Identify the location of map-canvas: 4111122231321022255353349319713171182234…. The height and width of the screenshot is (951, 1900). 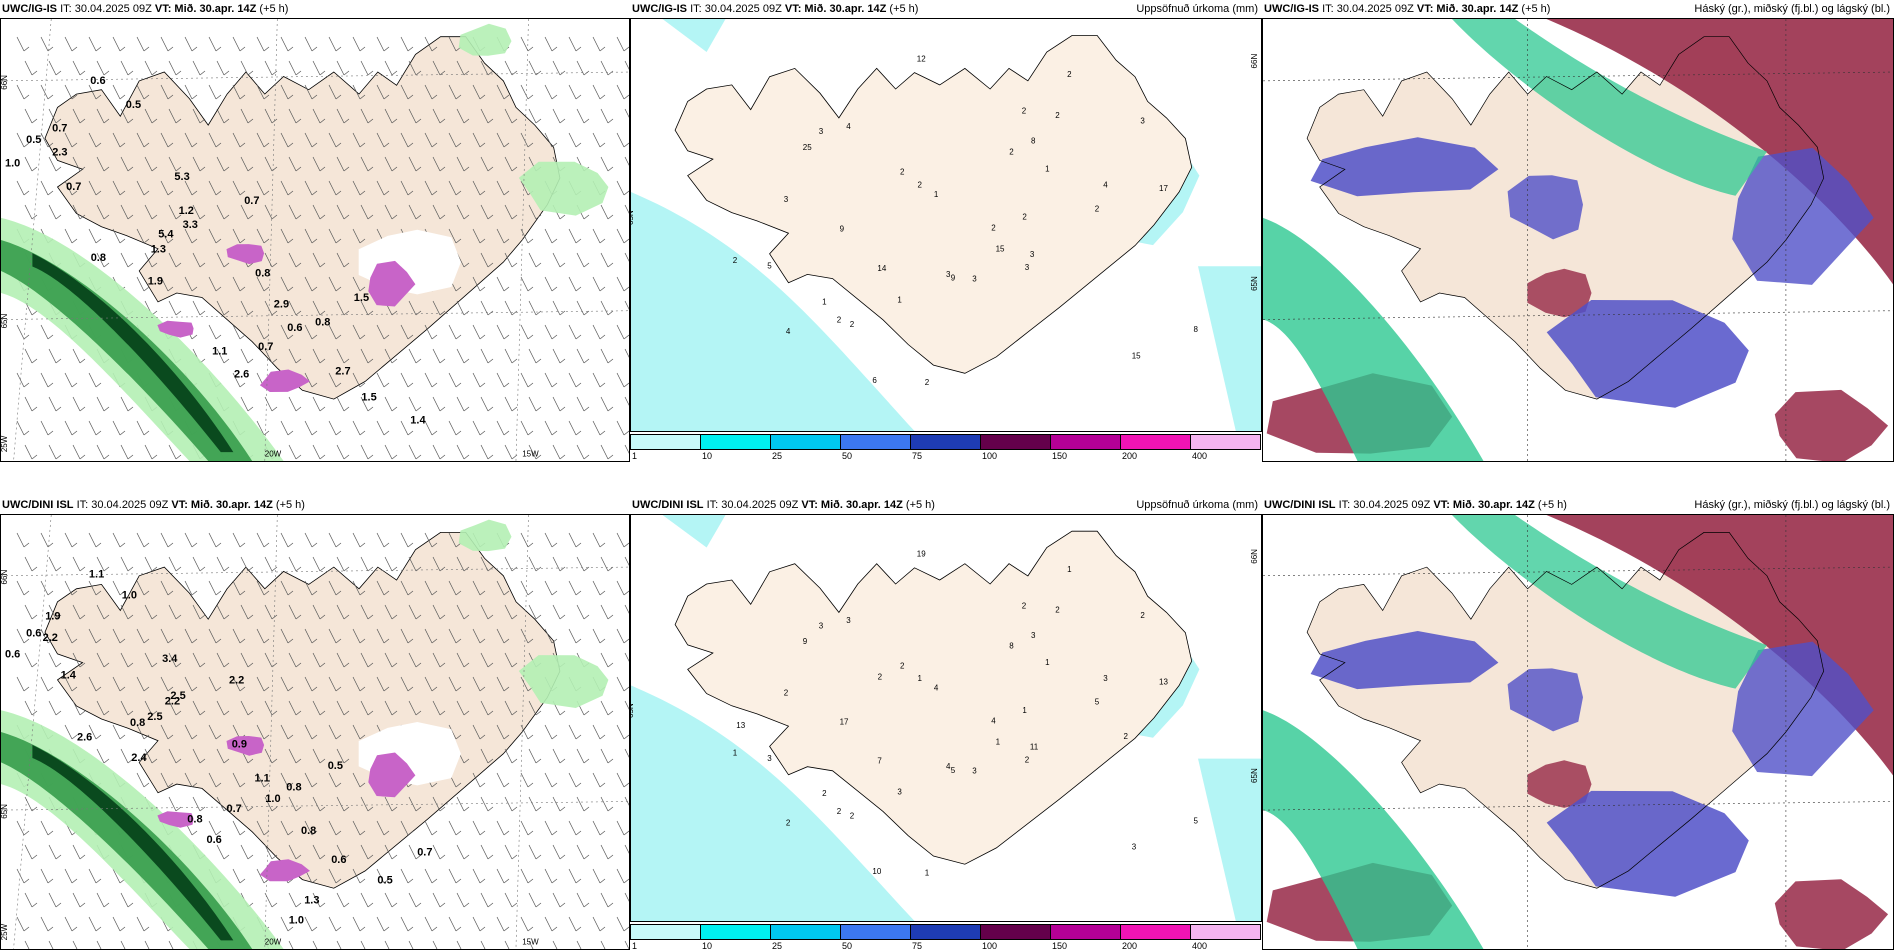
(946, 718).